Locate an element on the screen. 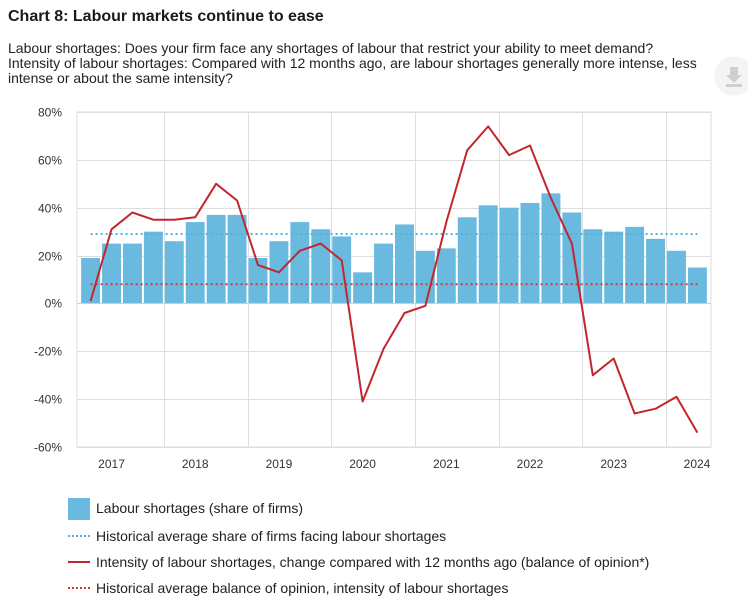 The image size is (748, 612). y-tick-label: -60% is located at coordinates (48, 448).